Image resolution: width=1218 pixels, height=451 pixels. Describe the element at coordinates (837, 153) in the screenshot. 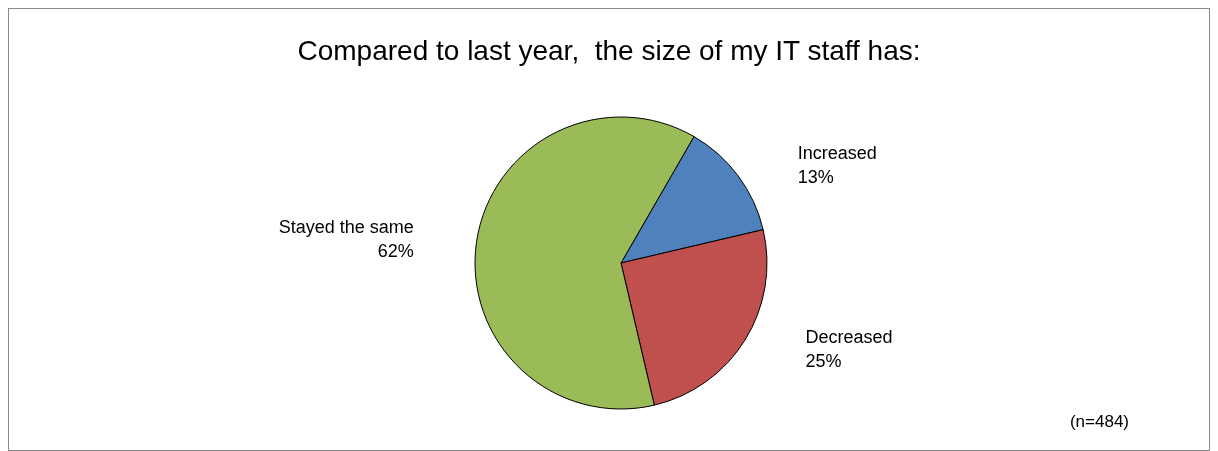

I see `slice-label: Increased` at that location.